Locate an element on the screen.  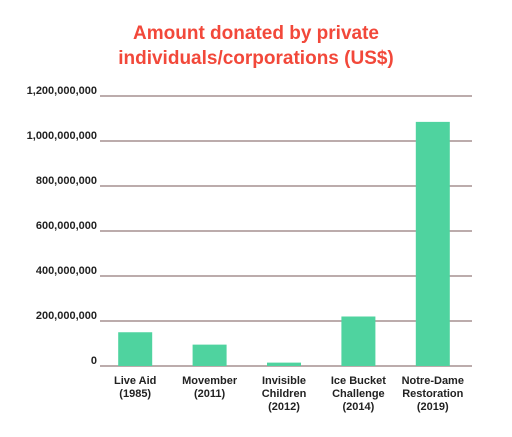
y-tick-label: 200,000,000 is located at coordinates (66, 316).